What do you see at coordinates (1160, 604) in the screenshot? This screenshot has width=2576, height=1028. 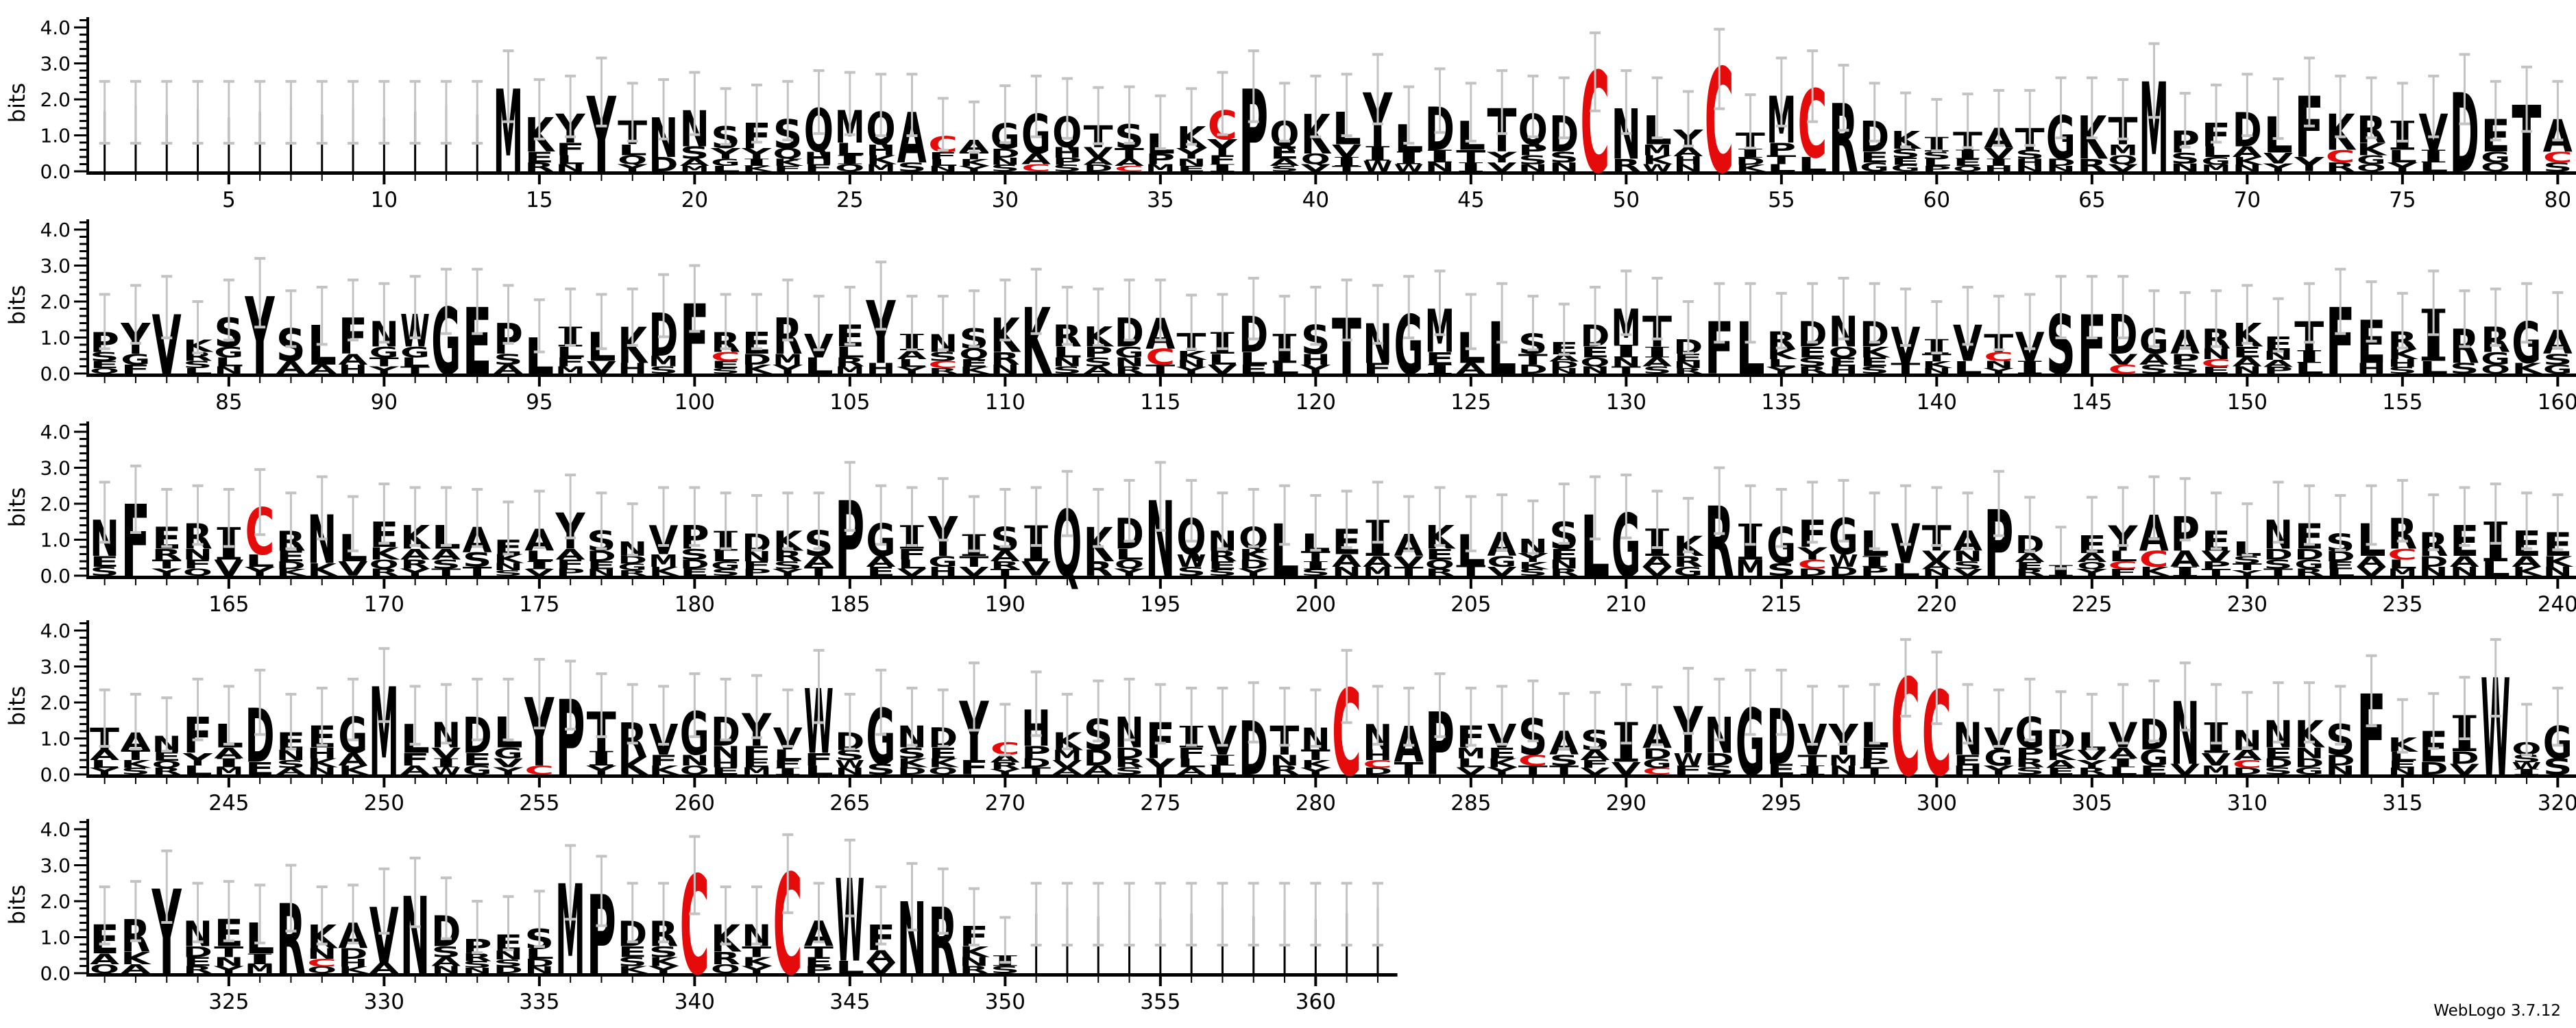 I see `svg-text: 195` at bounding box center [1160, 604].